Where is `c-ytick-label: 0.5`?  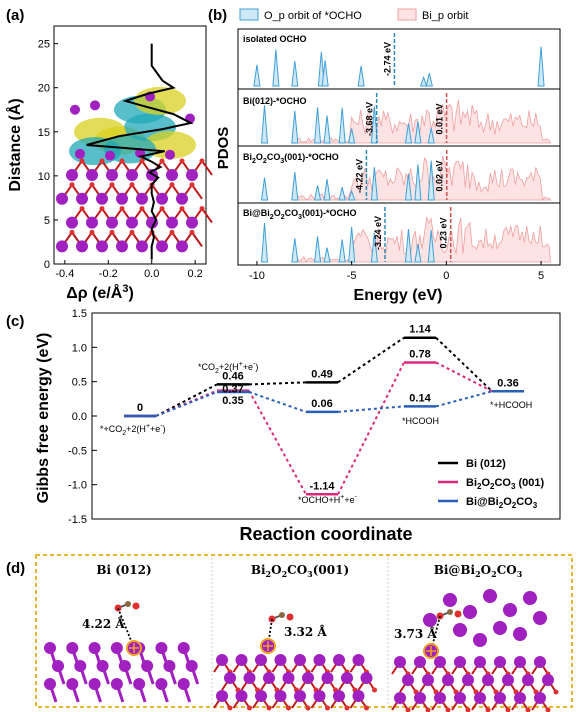 c-ytick-label: 0.5 is located at coordinates (79, 383).